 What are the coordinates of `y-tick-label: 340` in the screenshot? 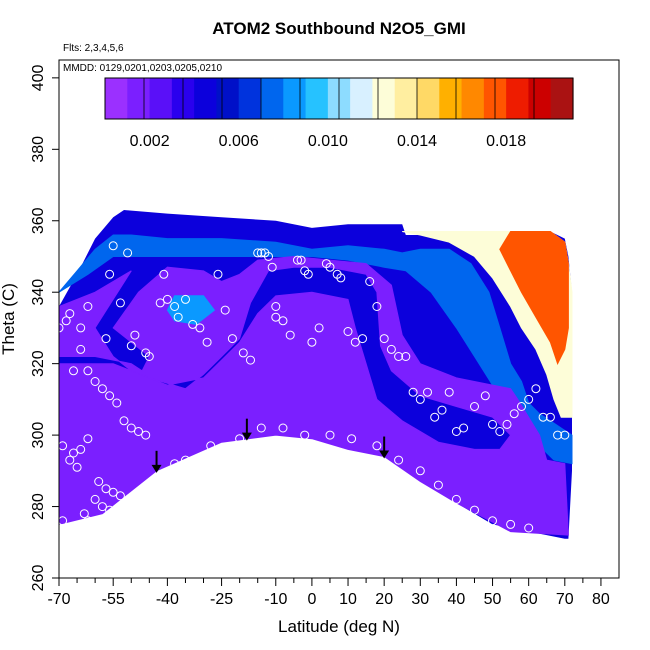 It's located at (38, 292).